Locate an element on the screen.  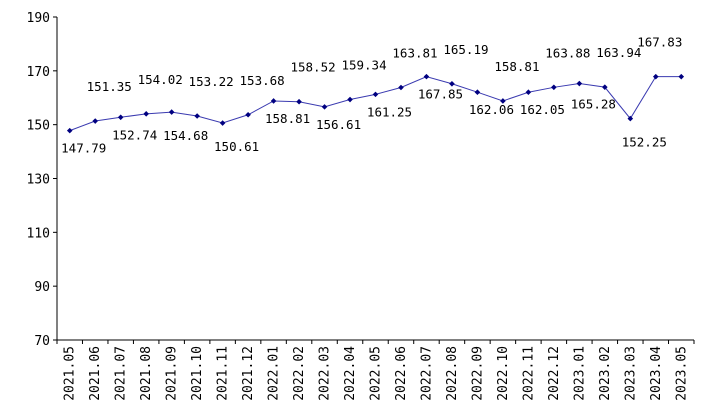
data-label: 165.28 is located at coordinates (593, 104).